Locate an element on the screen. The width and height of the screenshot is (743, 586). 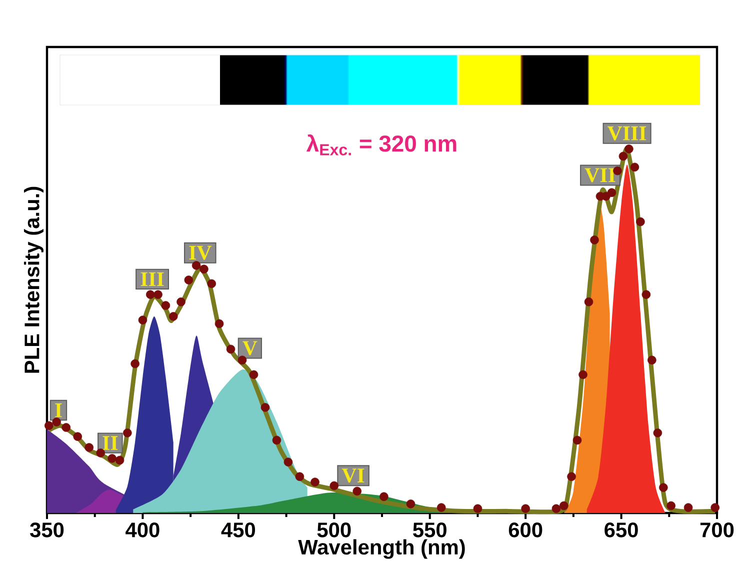
y-axis-title: PLE Intensity (a.u.) is located at coordinates (34, 279).